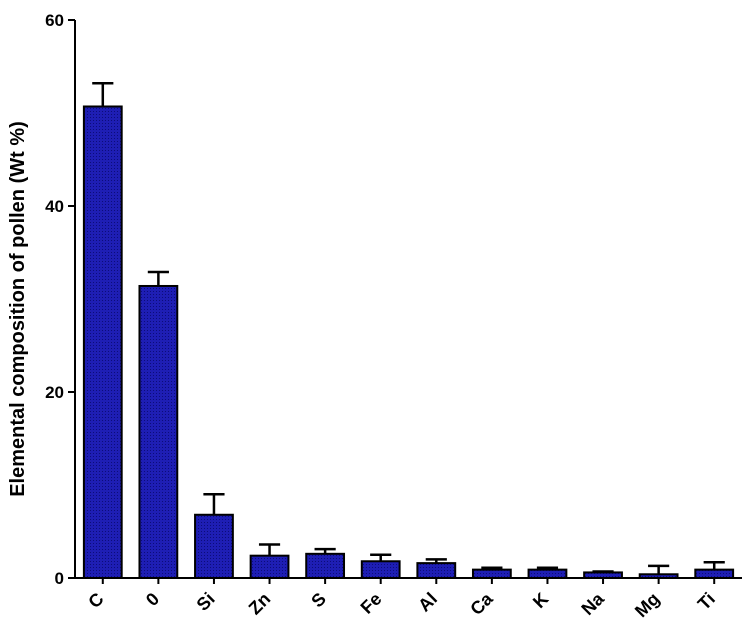 Image resolution: width=752 pixels, height=642 pixels. I want to click on x-tick-label-Ti: Ti, so click(706, 601).